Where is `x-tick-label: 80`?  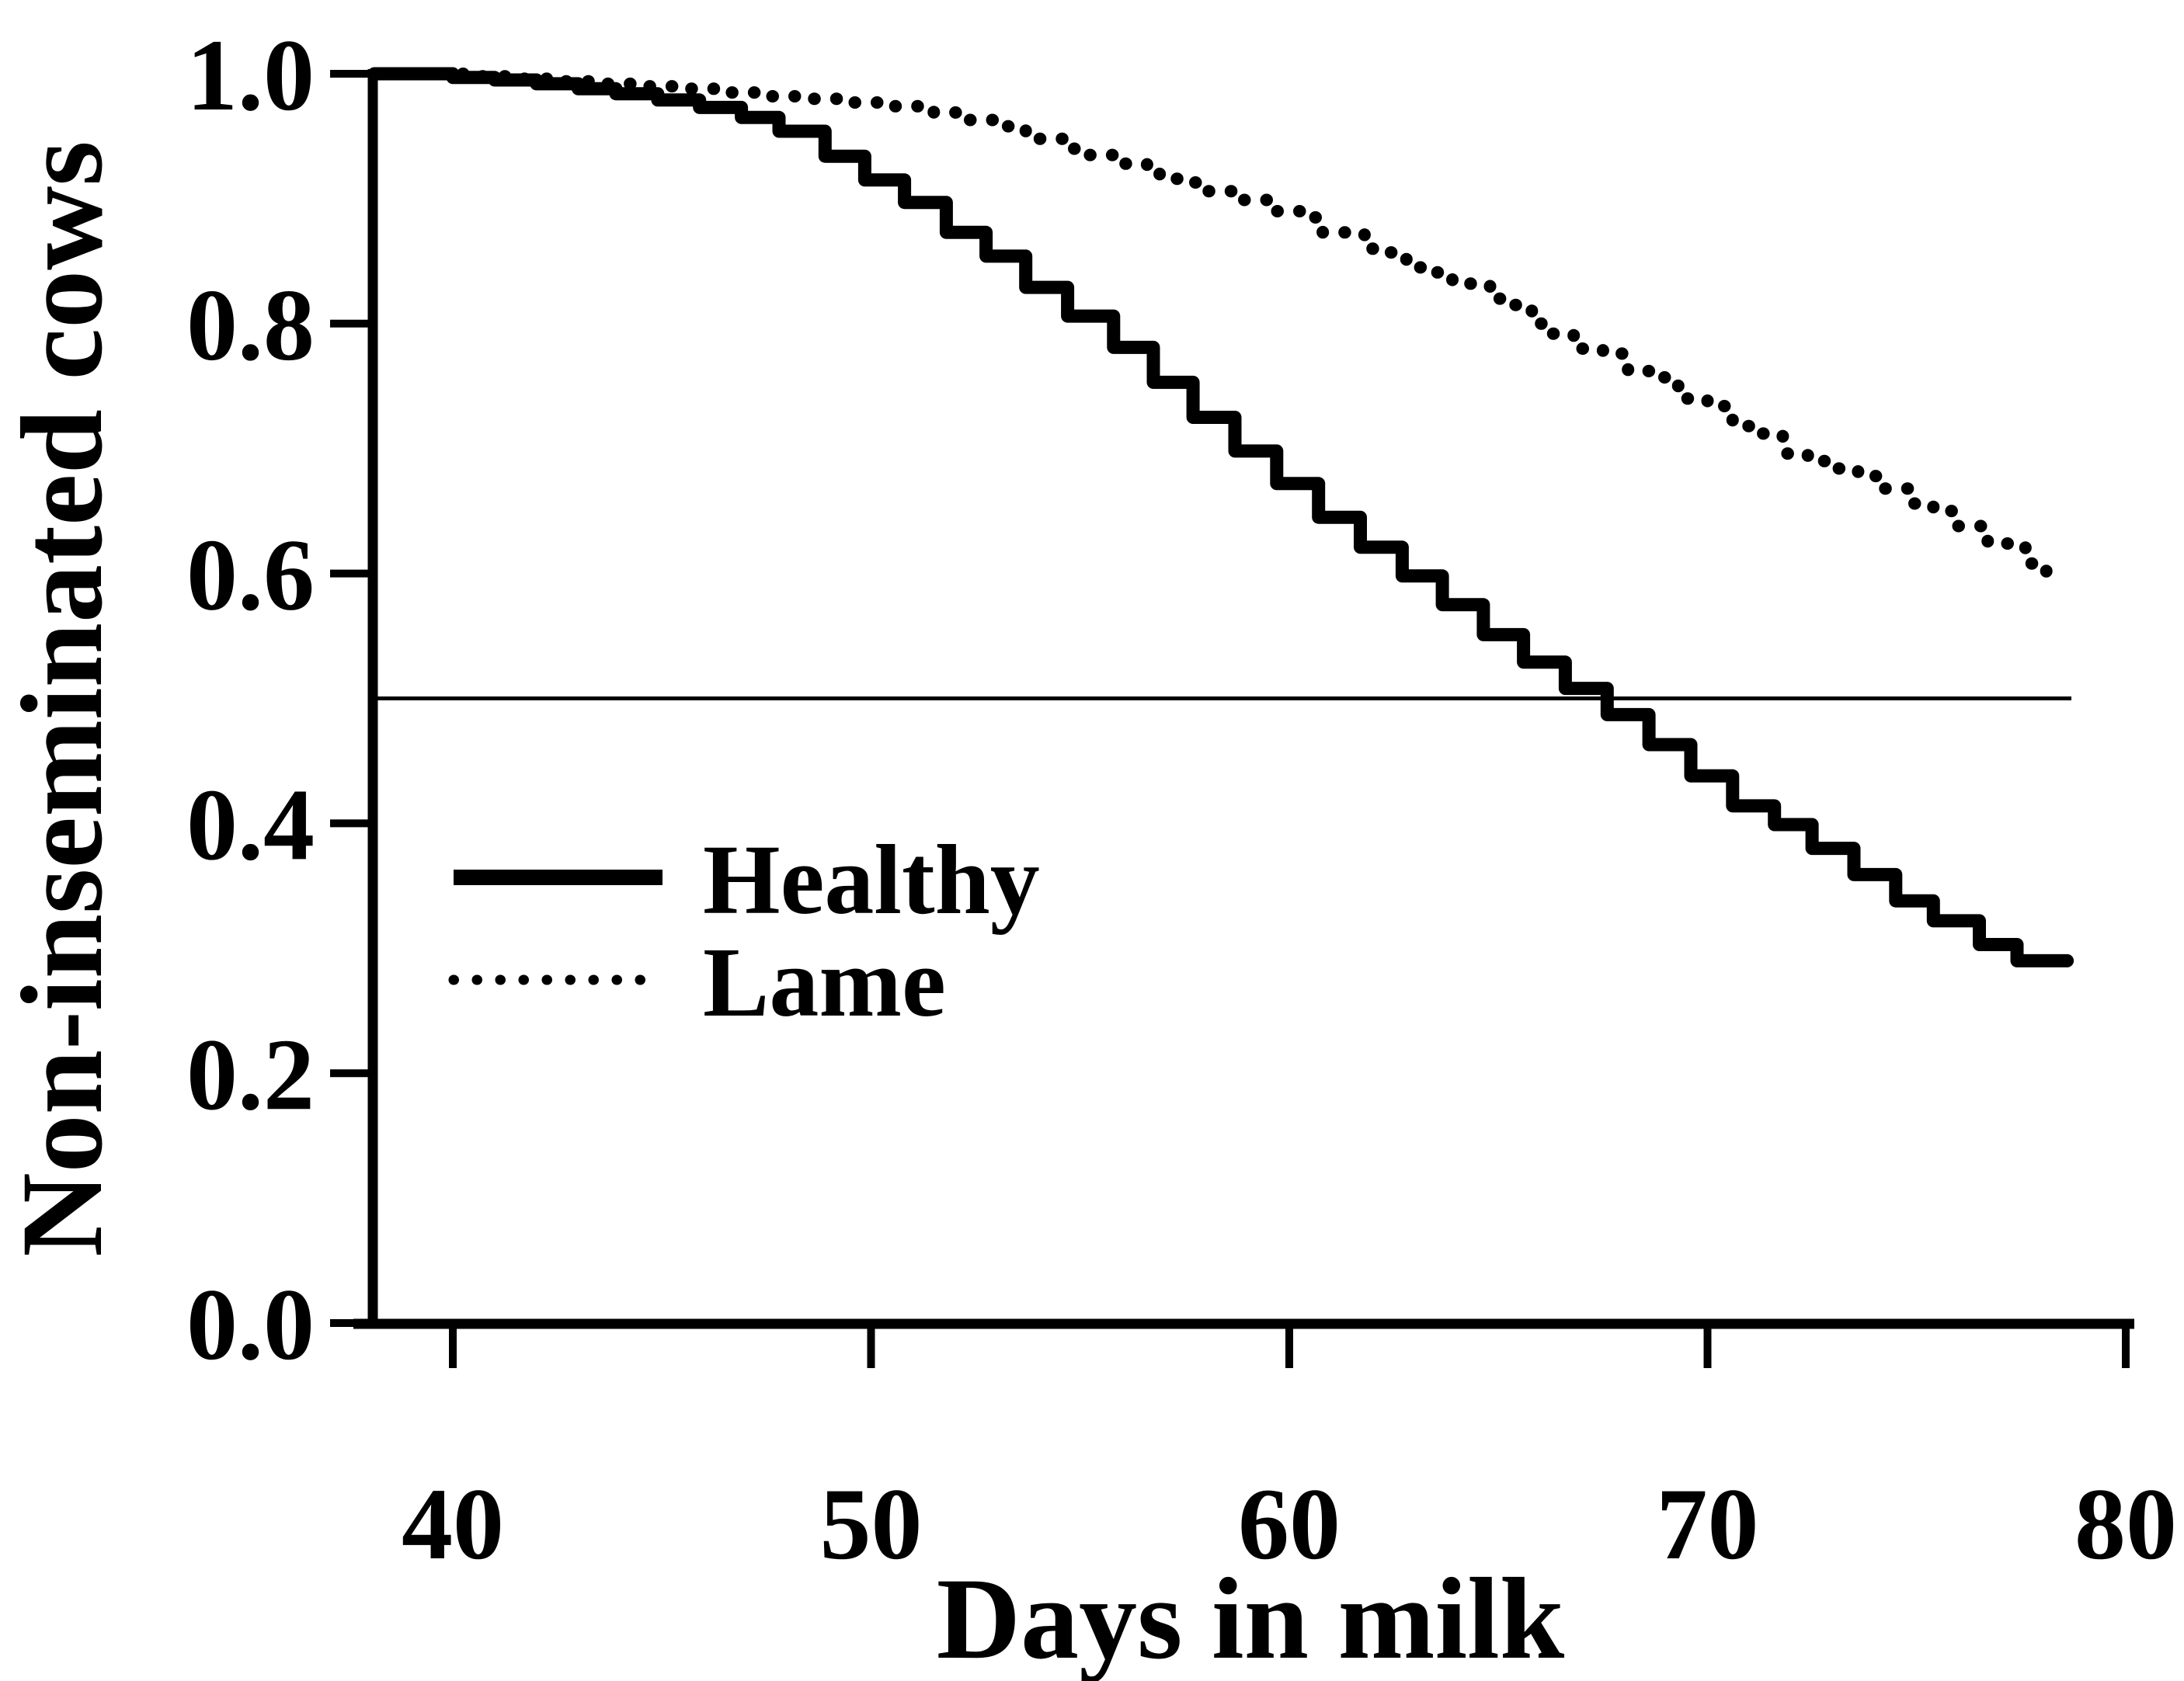 x-tick-label: 80 is located at coordinates (2125, 1524).